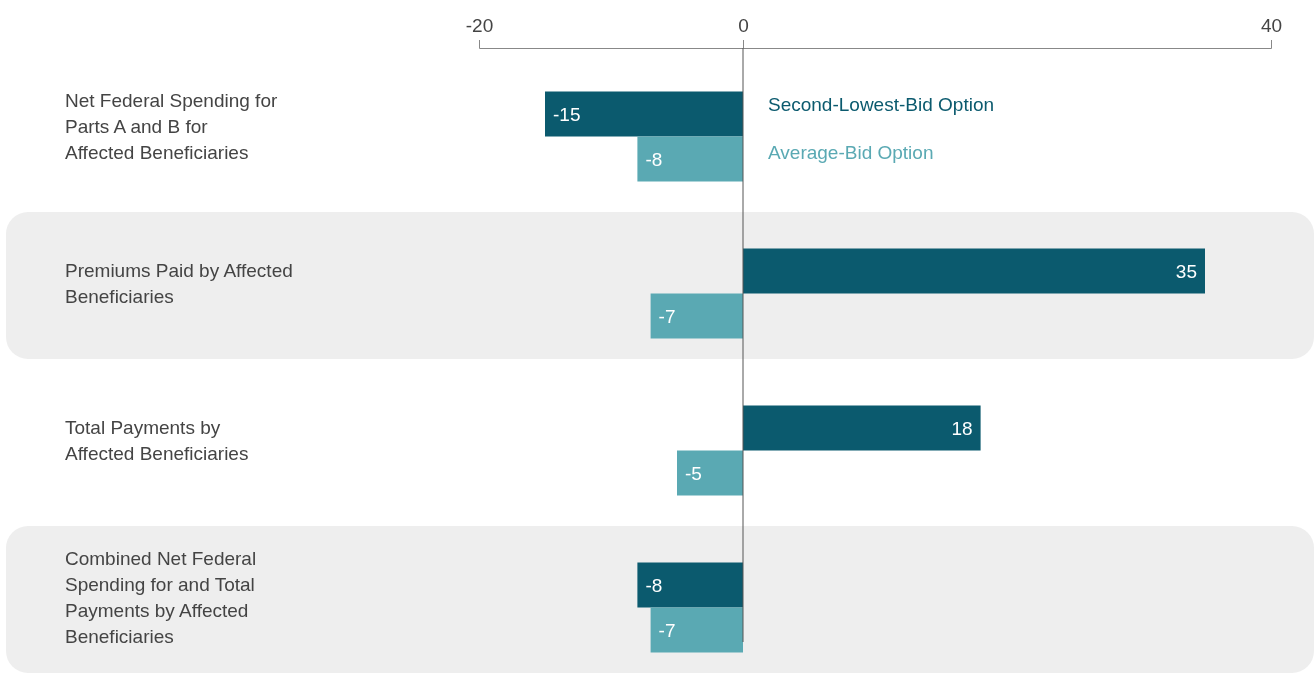 The height and width of the screenshot is (677, 1315). What do you see at coordinates (567, 114) in the screenshot?
I see `data-label: -15` at bounding box center [567, 114].